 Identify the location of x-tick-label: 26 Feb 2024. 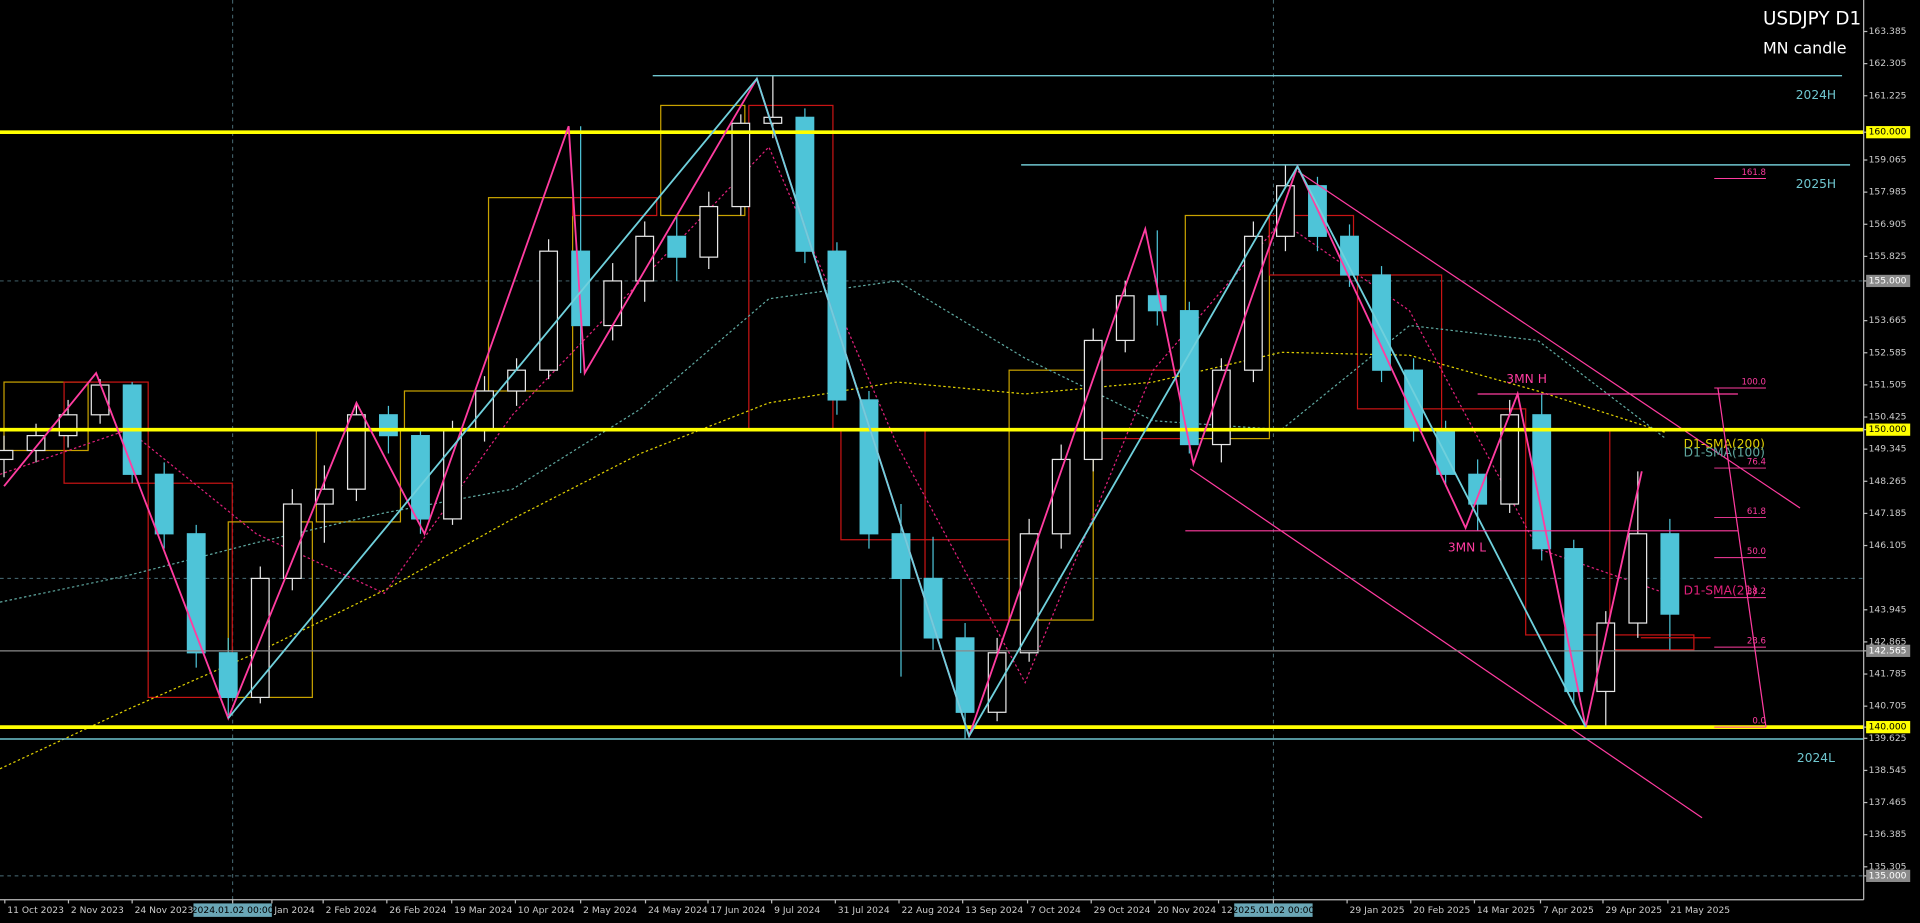
(417, 910).